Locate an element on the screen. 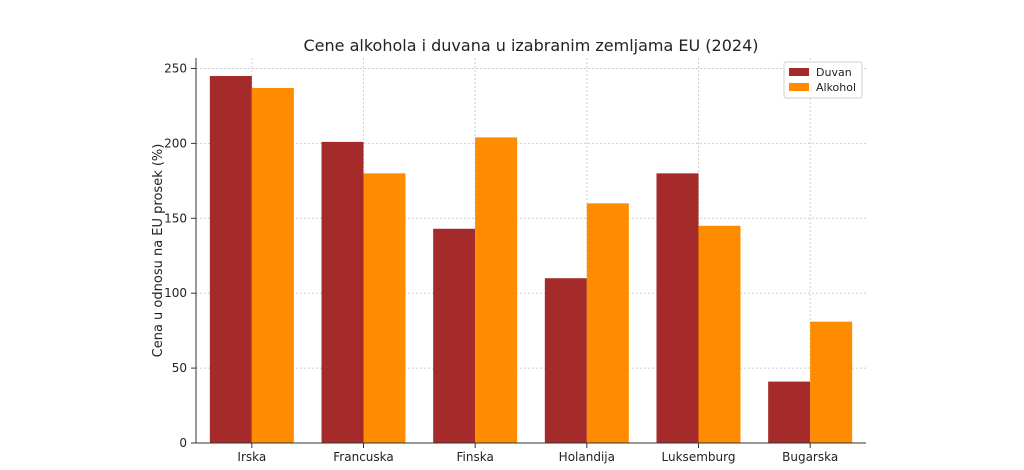 The width and height of the screenshot is (1024, 470). bar-duvan-irska is located at coordinates (230, 259).